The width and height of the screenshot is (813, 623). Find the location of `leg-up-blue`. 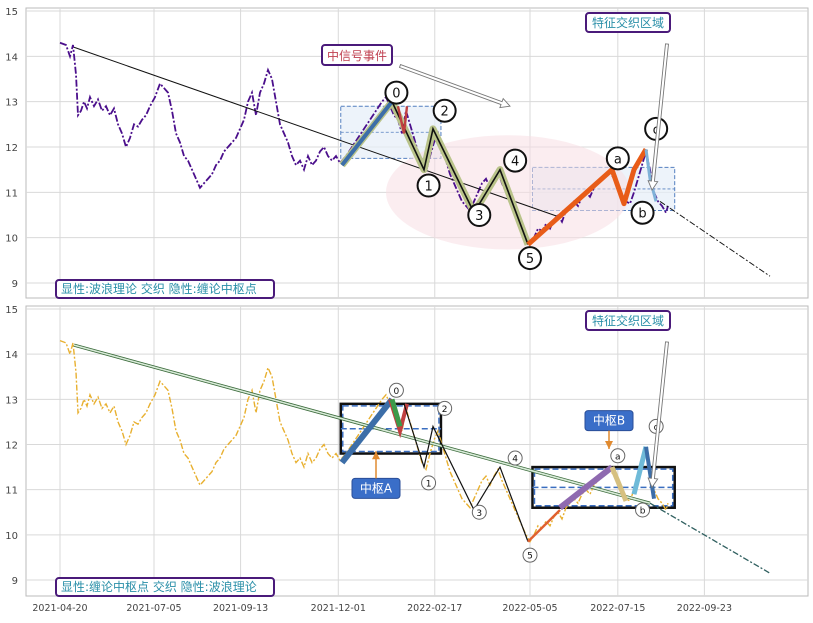

leg-up-blue is located at coordinates (367, 133).